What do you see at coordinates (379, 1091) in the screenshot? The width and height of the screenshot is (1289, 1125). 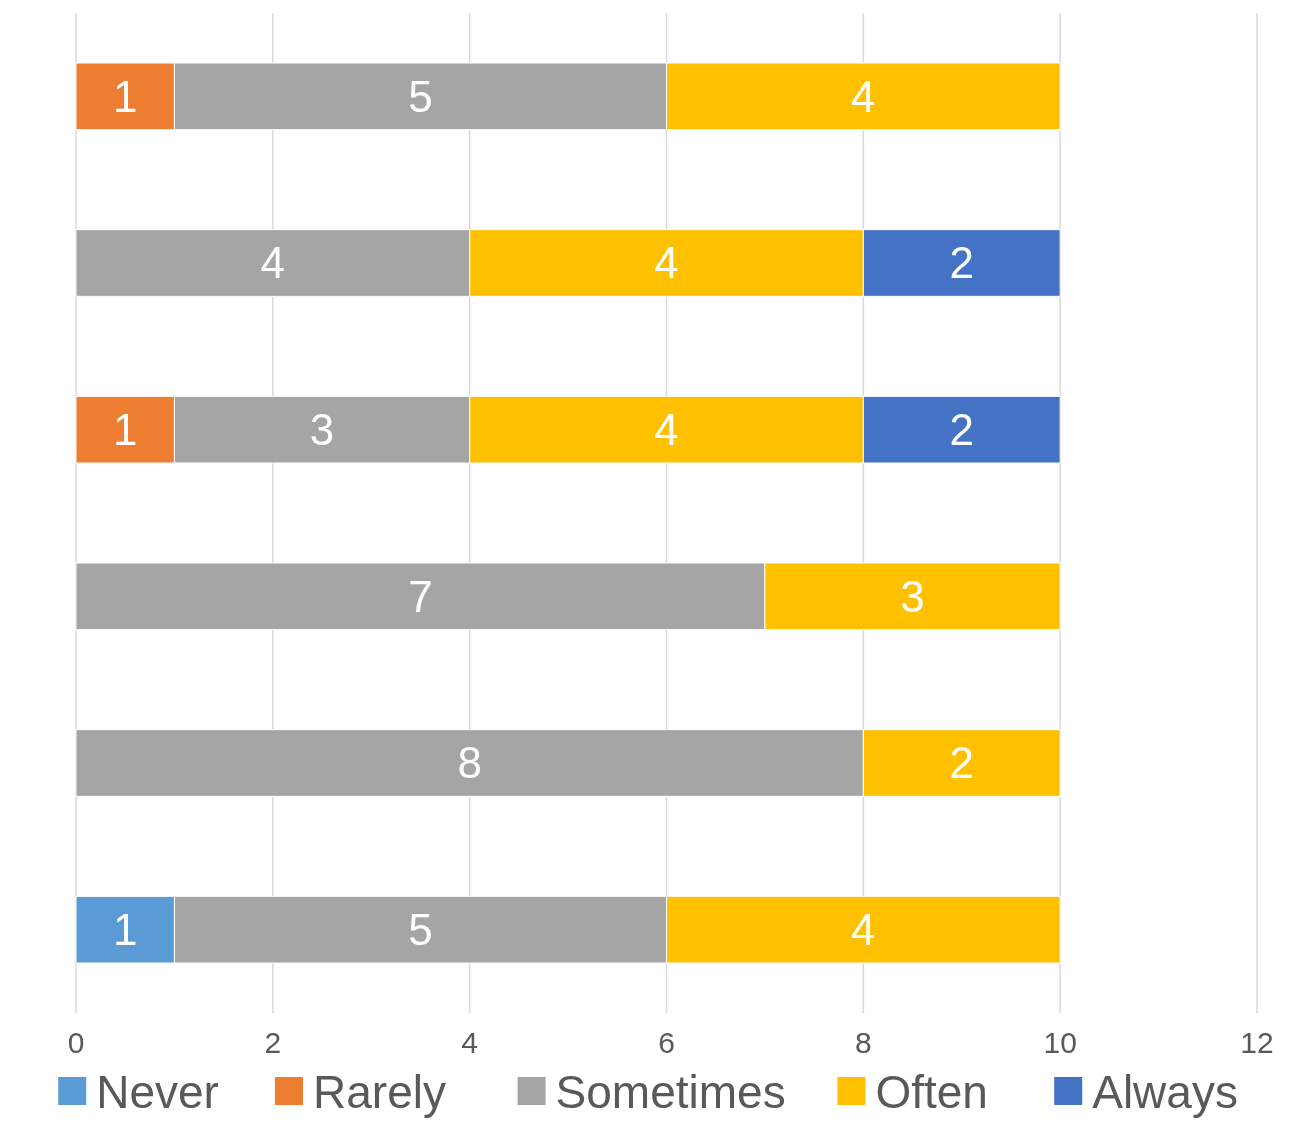 I see `legend-label: Rarely` at bounding box center [379, 1091].